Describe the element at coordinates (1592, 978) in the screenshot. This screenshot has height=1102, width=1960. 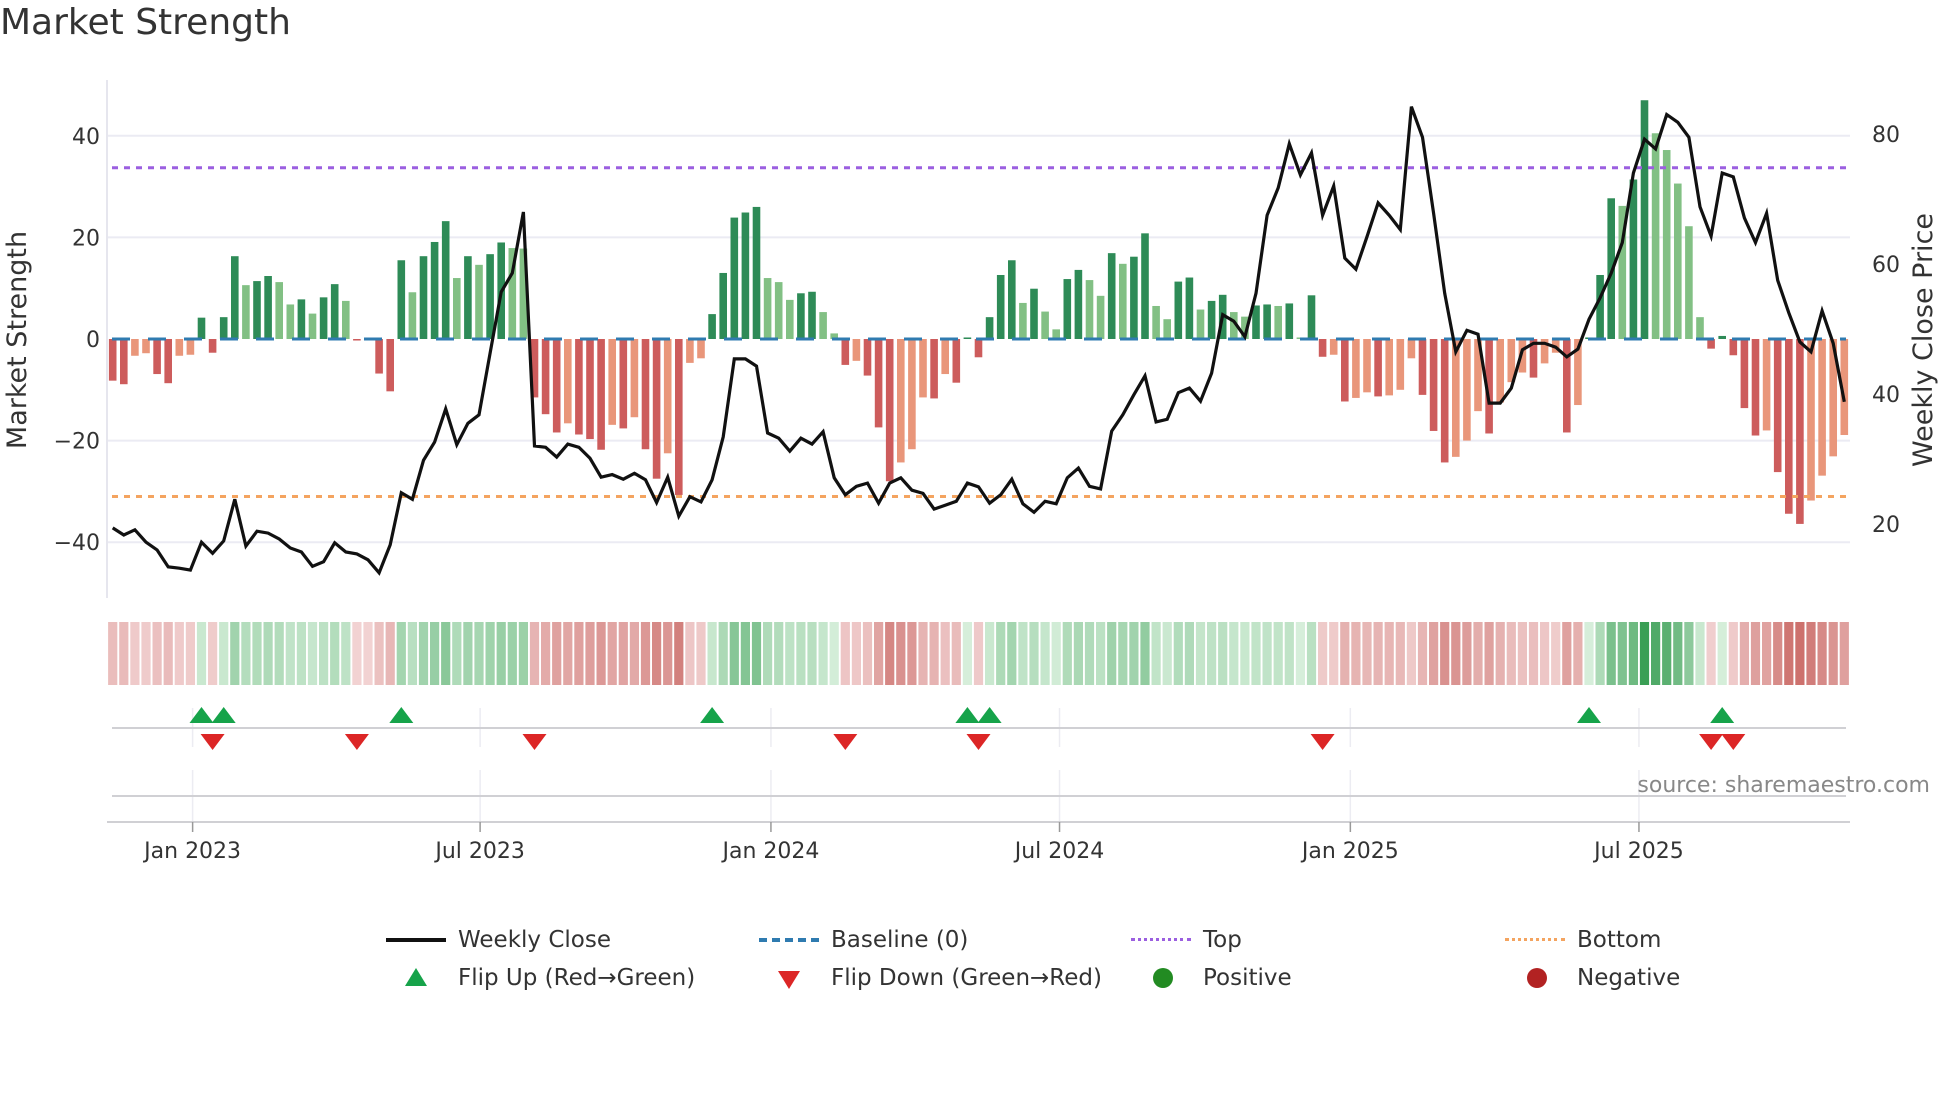
I see `legend-negative: Negative` at that location.